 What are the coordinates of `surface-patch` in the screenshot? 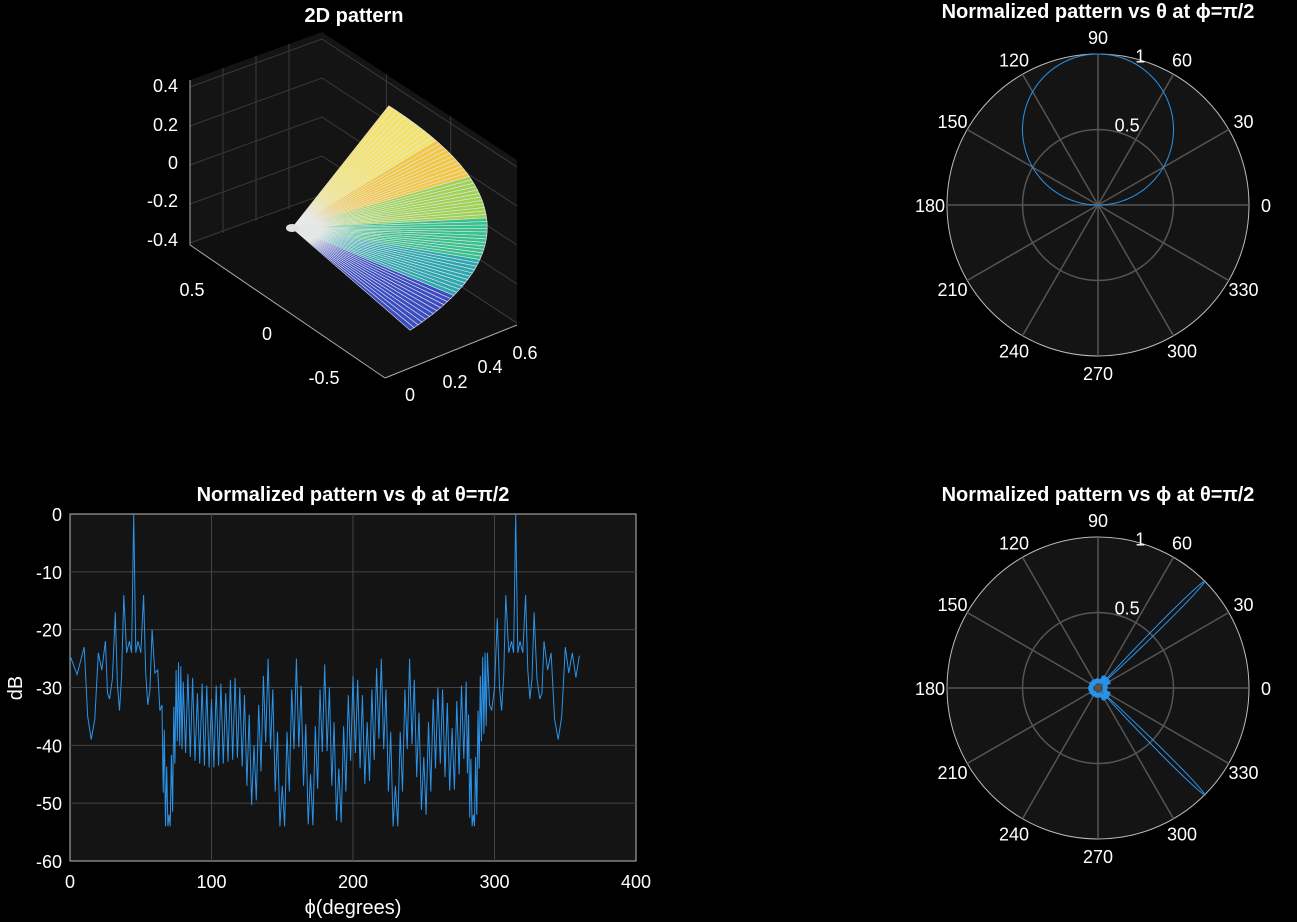 It's located at (353, 279).